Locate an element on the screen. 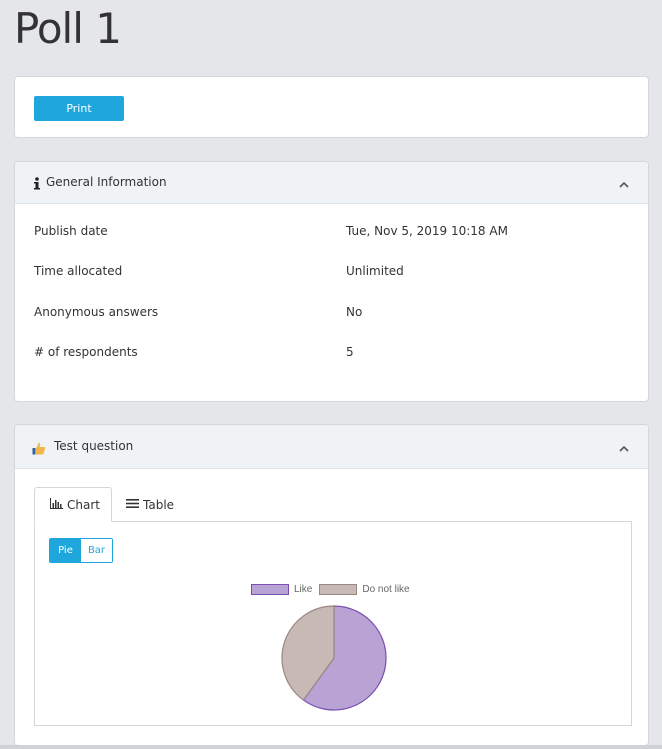 The width and height of the screenshot is (662, 749). chart-type-toggle: Pie Bar is located at coordinates (81, 550).